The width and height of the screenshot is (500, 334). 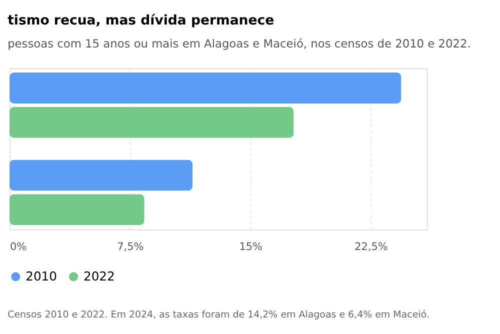 What do you see at coordinates (130, 246) in the screenshot?
I see `x-tick-label: 7,5%` at bounding box center [130, 246].